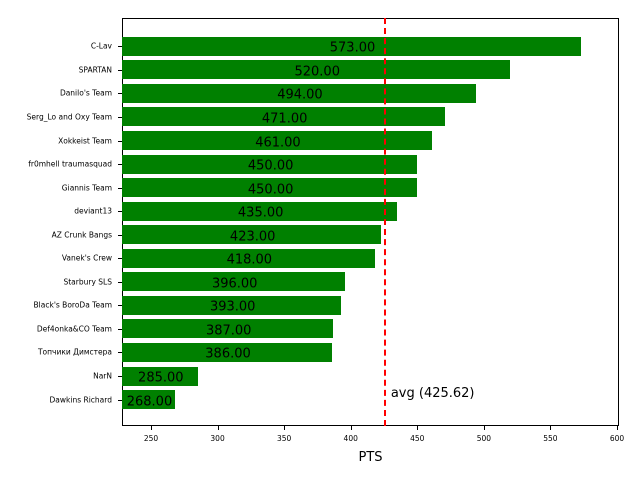 The width and height of the screenshot is (640, 480). I want to click on bar-value-label: 285.00, so click(161, 378).